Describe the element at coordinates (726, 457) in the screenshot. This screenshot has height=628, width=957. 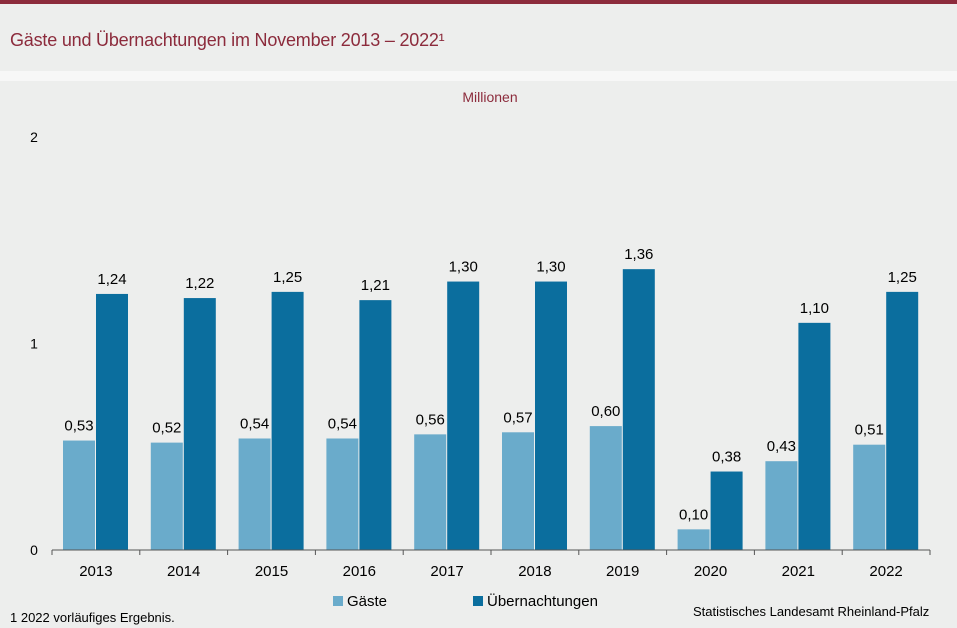
I see `data-label-uebernachtungen: 0,38` at that location.